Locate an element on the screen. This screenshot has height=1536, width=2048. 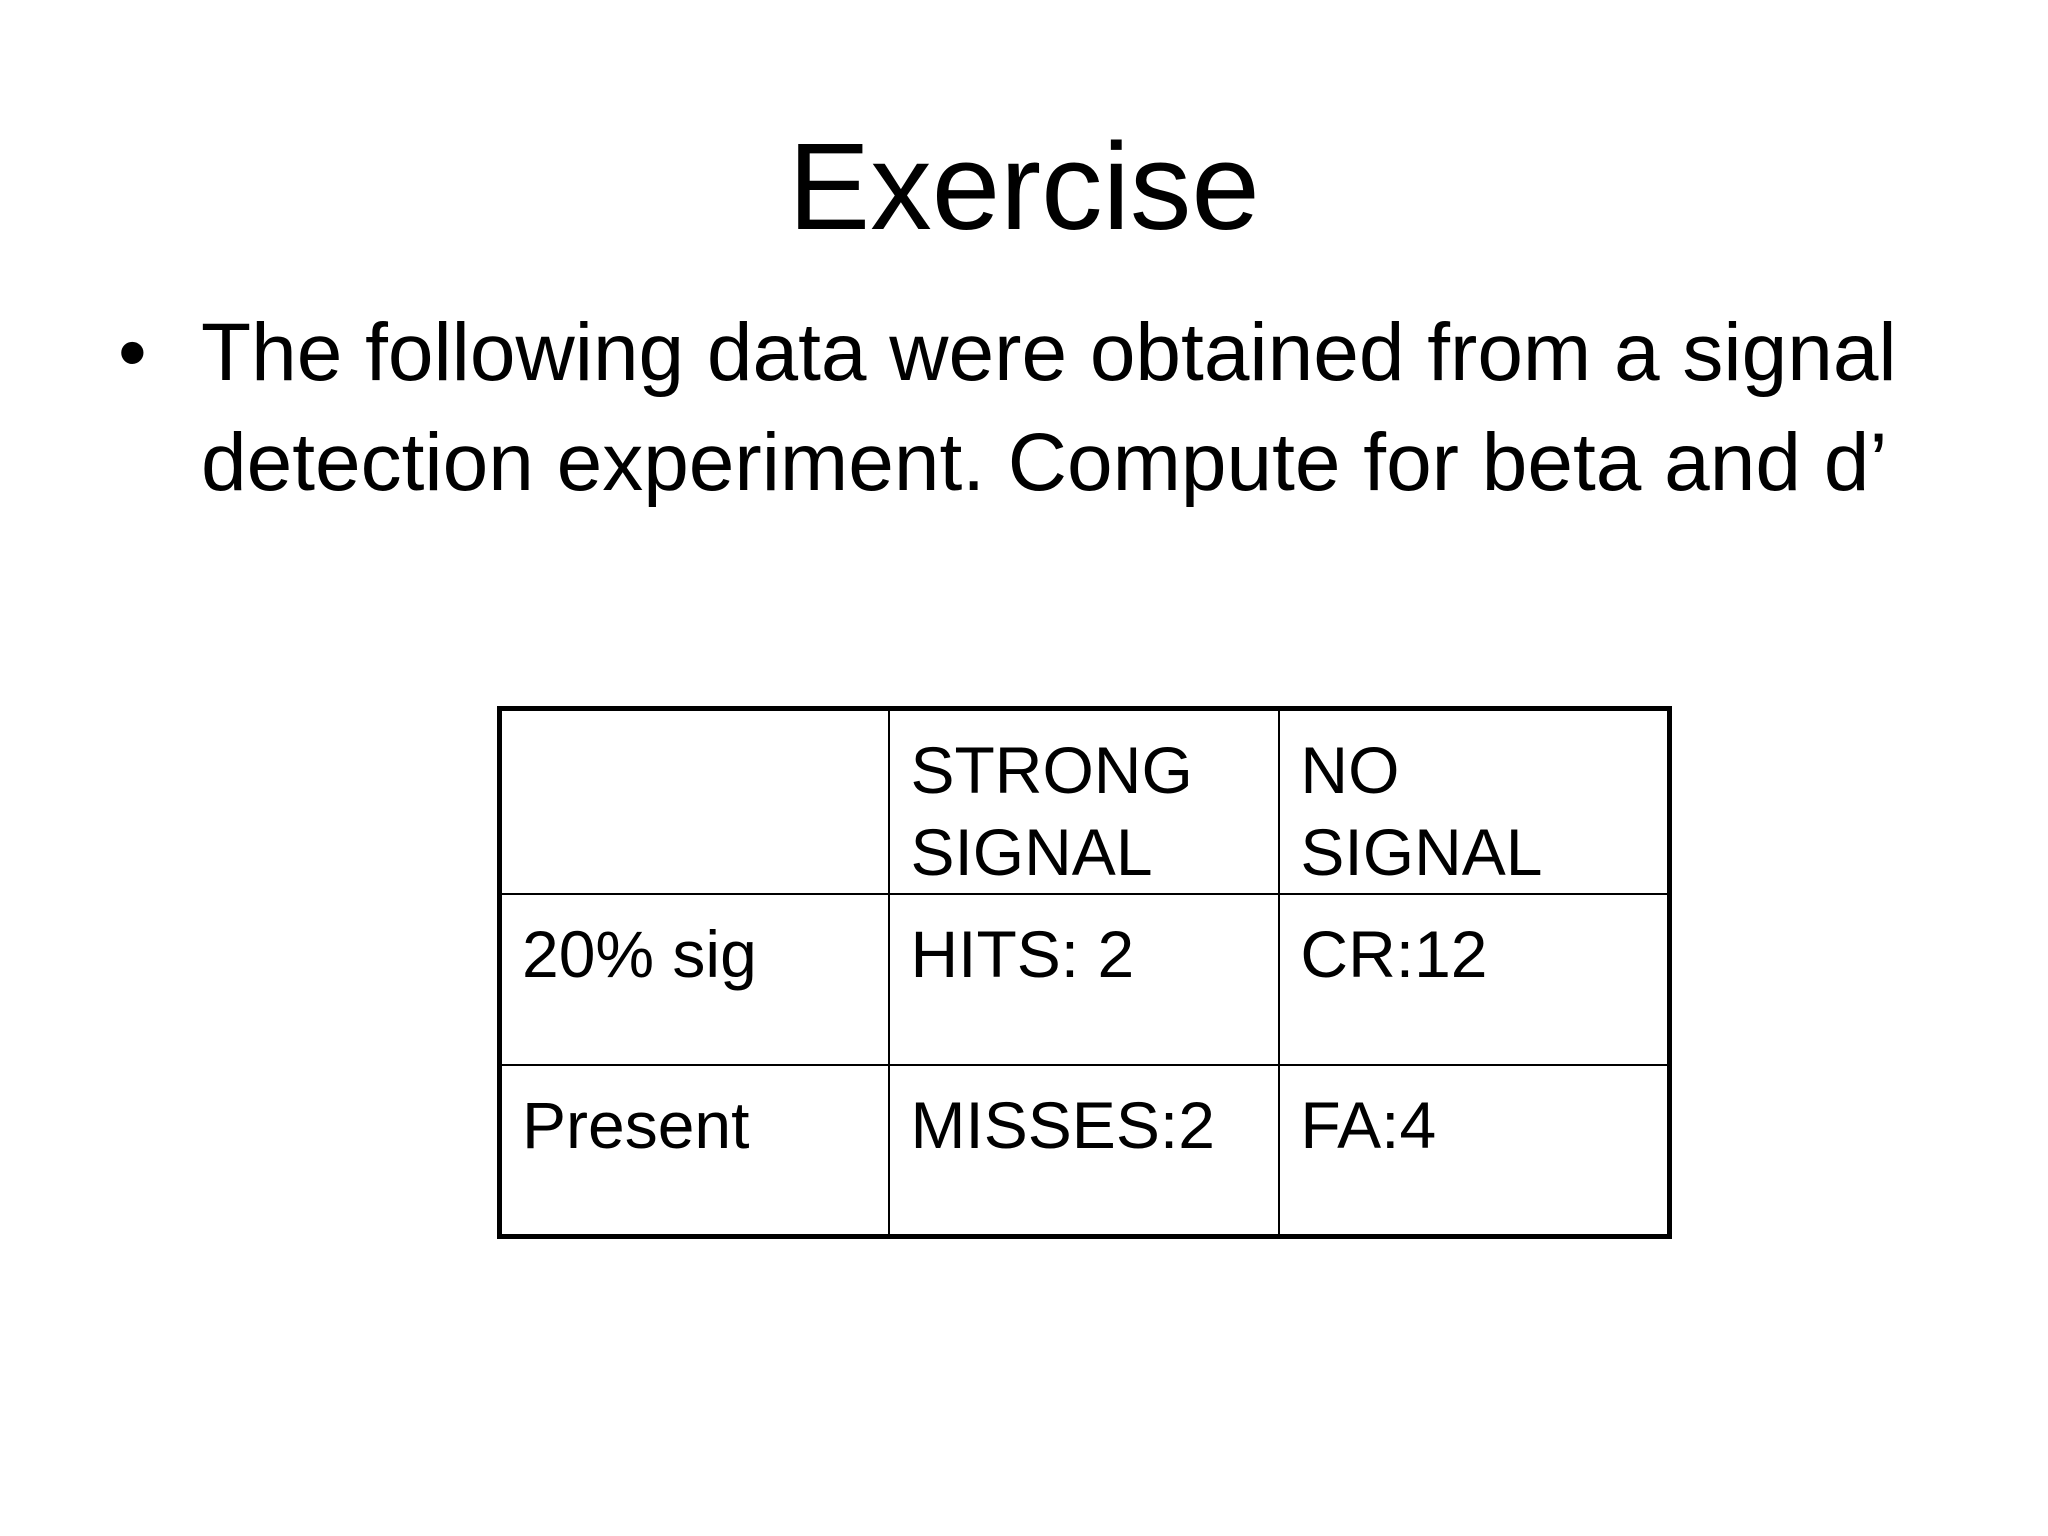
slide-title: Exercise is located at coordinates (1024, 187).